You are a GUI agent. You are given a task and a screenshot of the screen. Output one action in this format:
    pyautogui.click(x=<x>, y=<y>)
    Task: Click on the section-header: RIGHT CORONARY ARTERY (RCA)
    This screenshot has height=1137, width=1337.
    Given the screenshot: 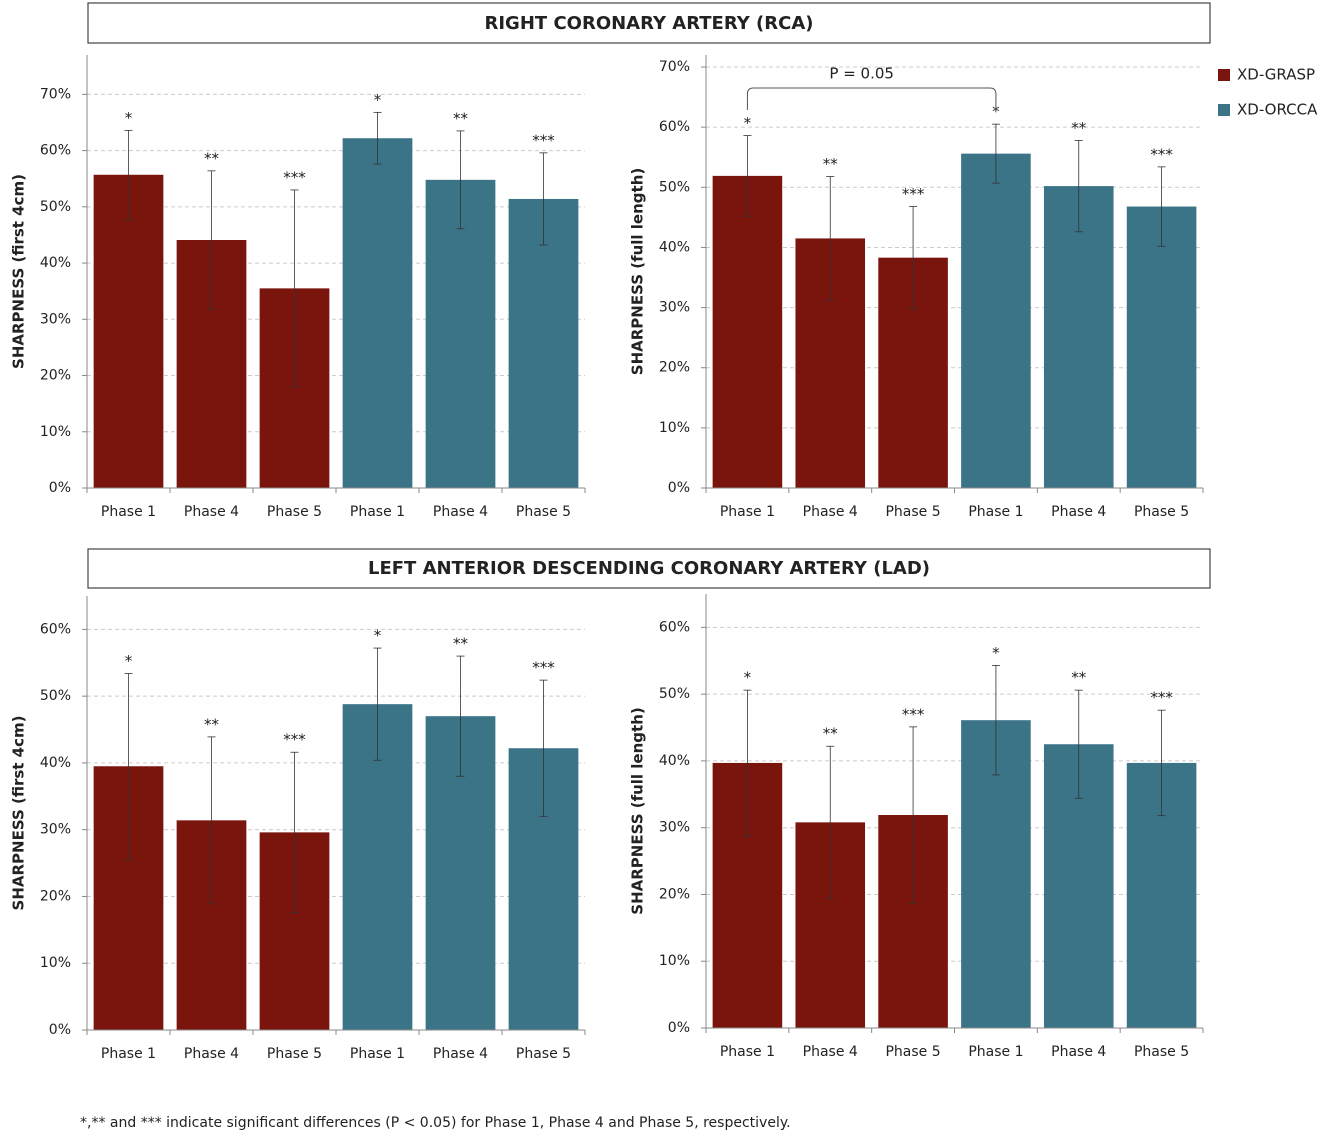 What is the action you would take?
    pyautogui.click(x=649, y=23)
    